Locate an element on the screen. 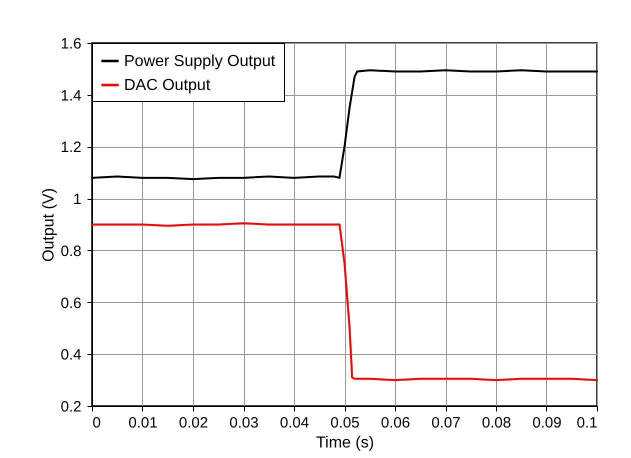  x-tick-label: 0.05 is located at coordinates (345, 423).